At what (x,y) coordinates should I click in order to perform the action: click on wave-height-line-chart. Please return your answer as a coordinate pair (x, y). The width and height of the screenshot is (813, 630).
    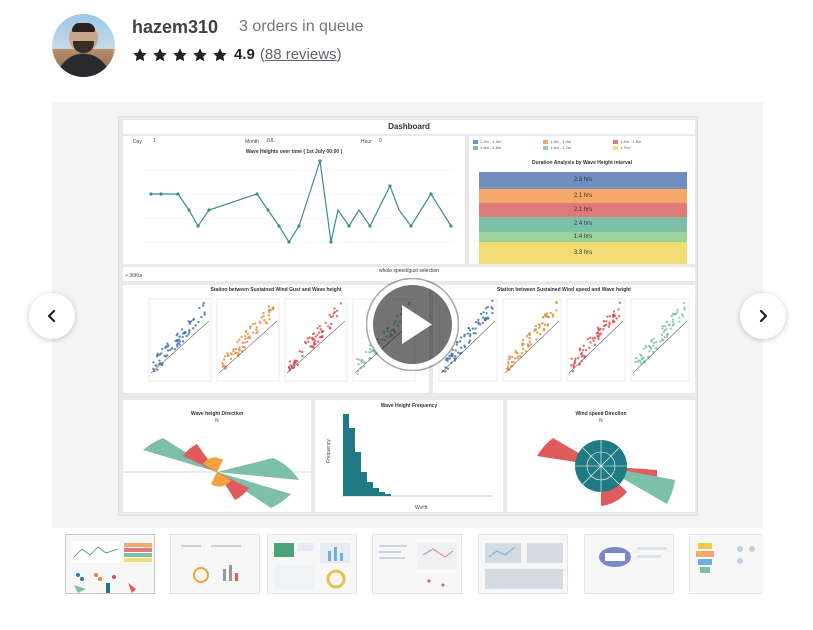
    Looking at the image, I should click on (298, 201).